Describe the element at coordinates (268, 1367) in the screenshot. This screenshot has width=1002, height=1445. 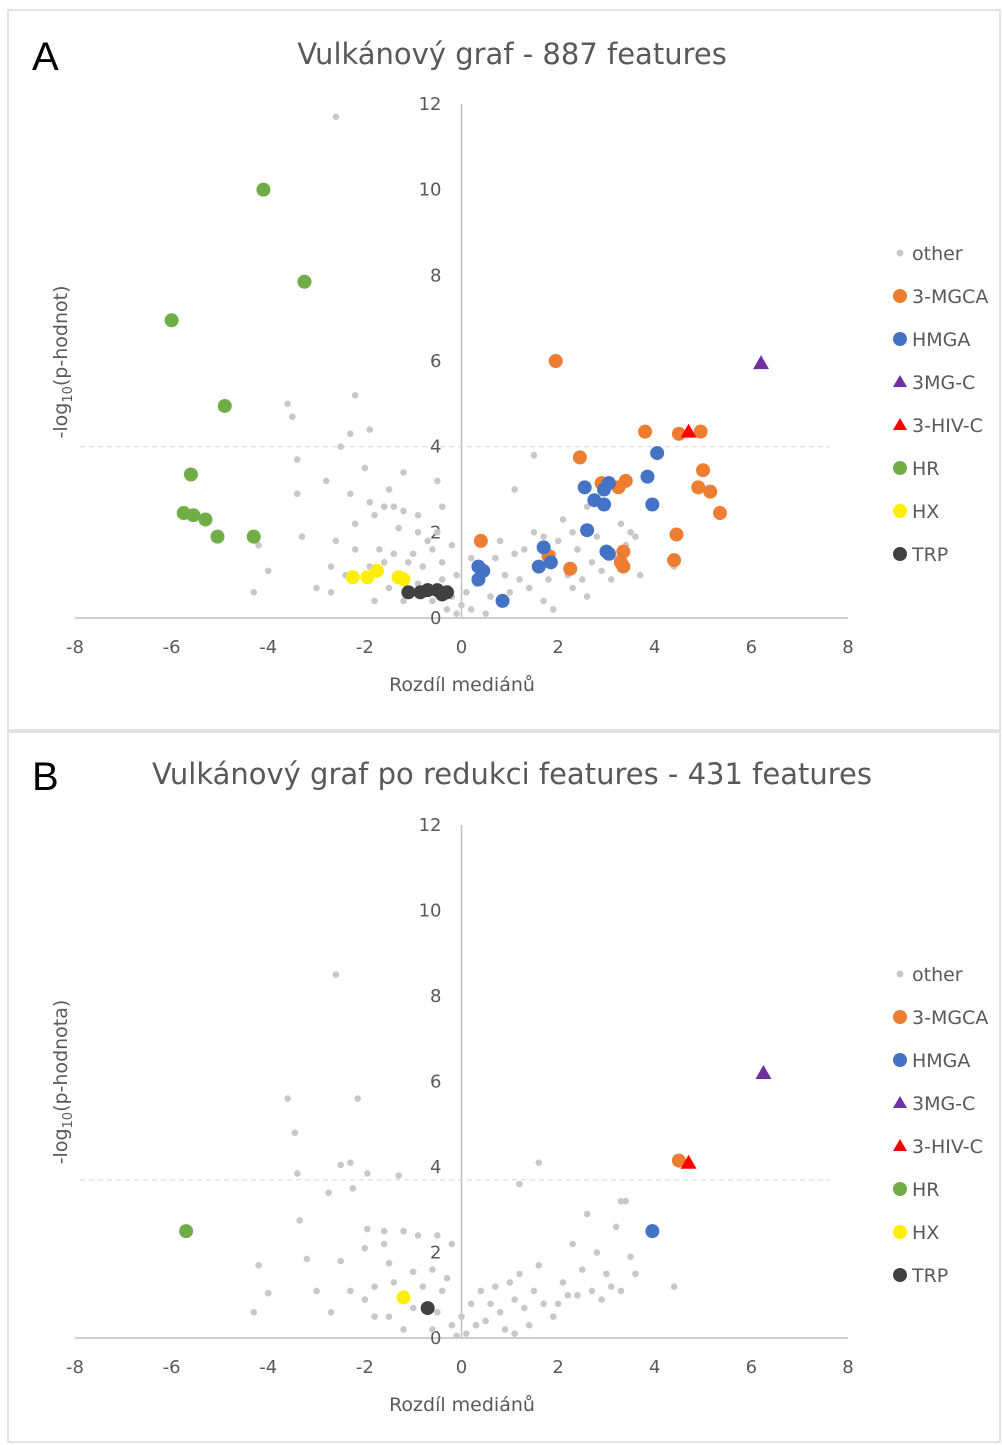
I see `panel-b-x-tick-label: -4` at that location.